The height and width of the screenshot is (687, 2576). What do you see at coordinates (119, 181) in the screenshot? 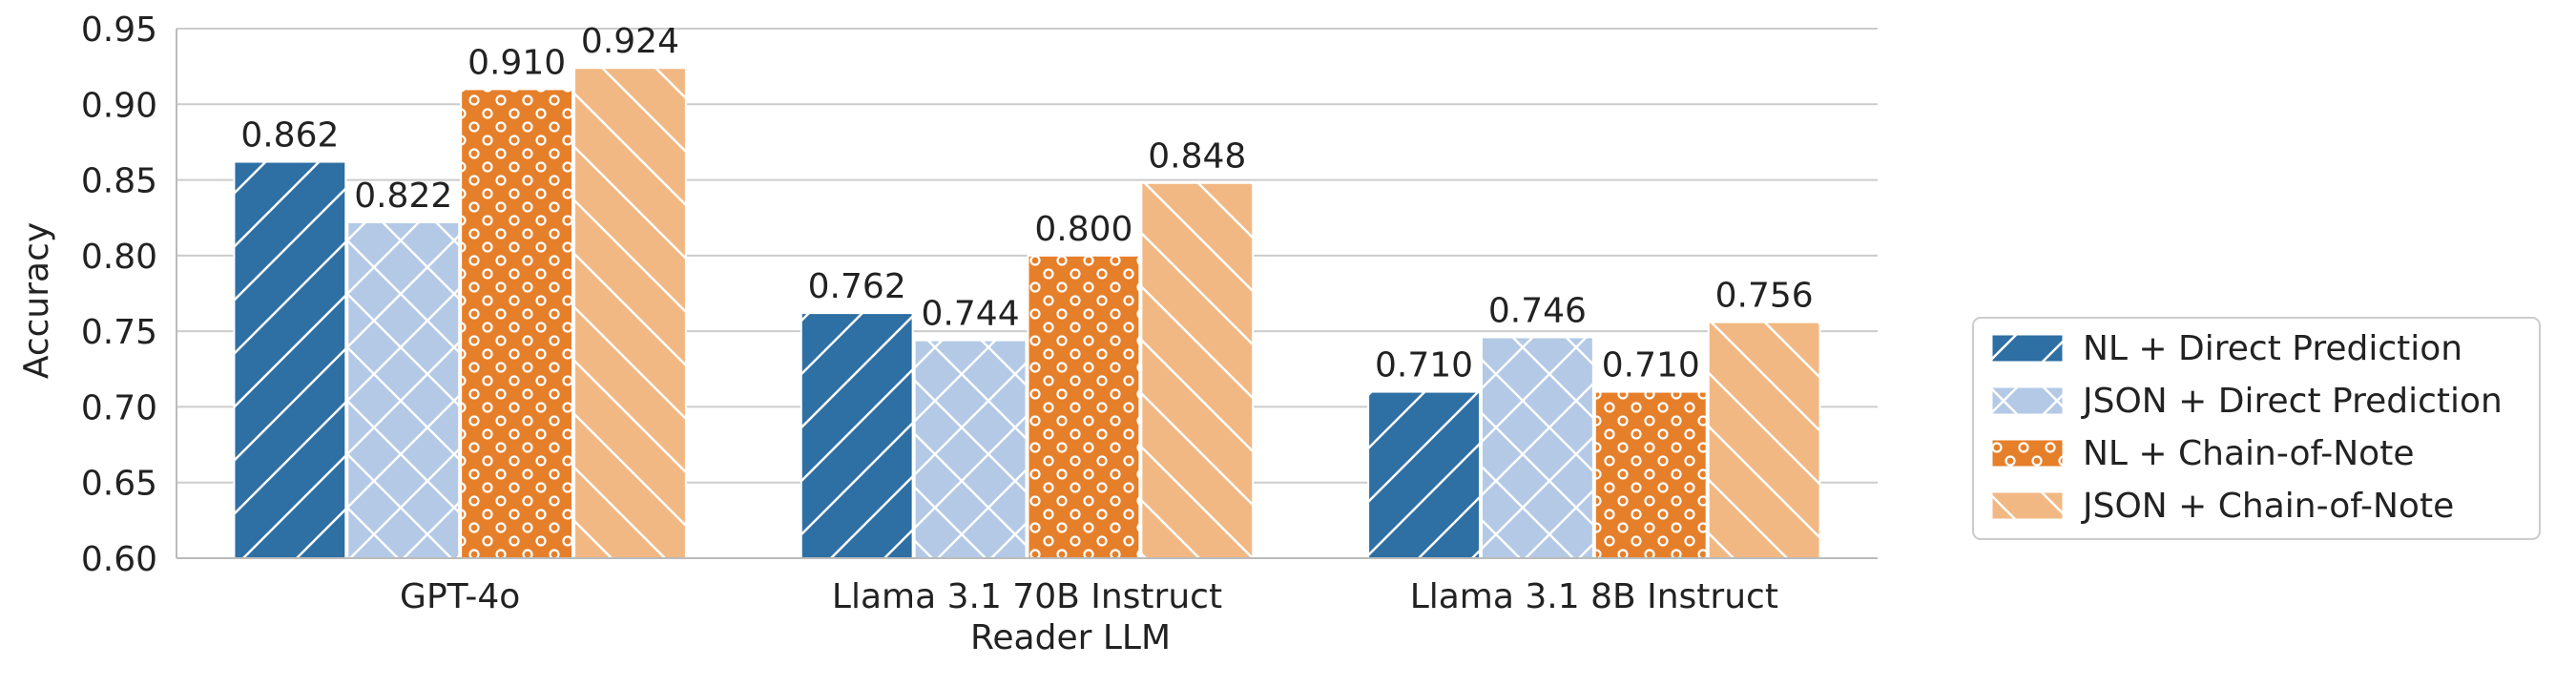
I see `y-tick-label: 0.85` at bounding box center [119, 181].